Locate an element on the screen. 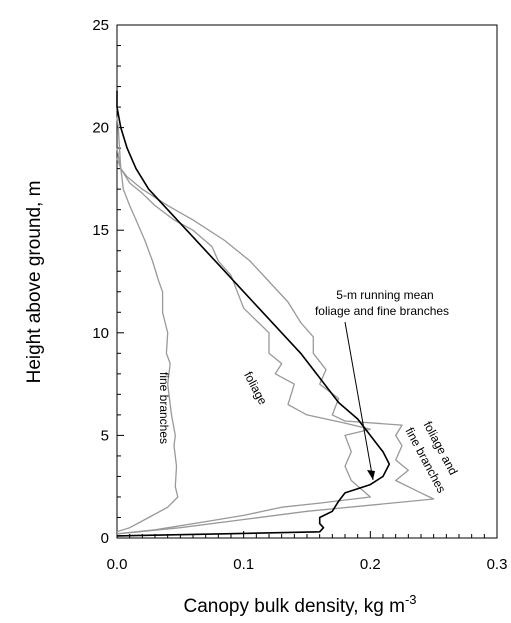 Image resolution: width=511 pixels, height=623 pixels. y-tick-label: 10 is located at coordinates (100, 333).